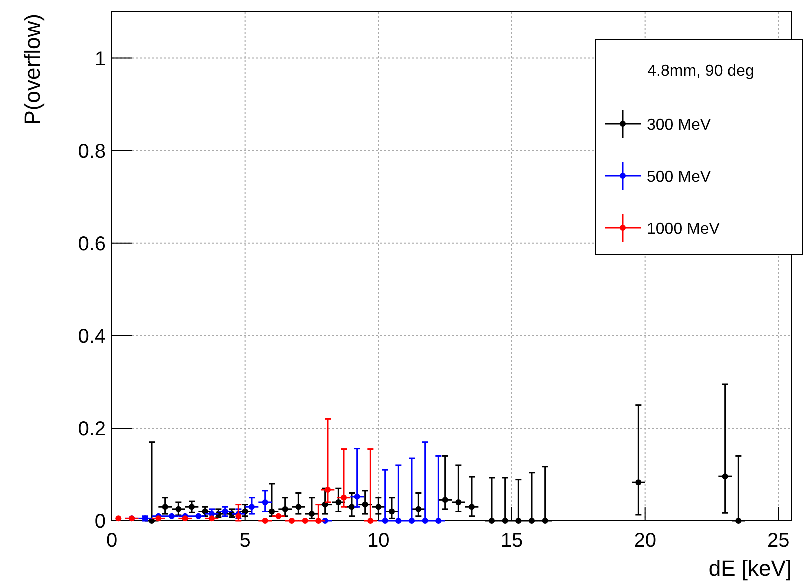 The width and height of the screenshot is (805, 584). I want to click on legend-title: 4.8mm, 90 deg, so click(701, 71).